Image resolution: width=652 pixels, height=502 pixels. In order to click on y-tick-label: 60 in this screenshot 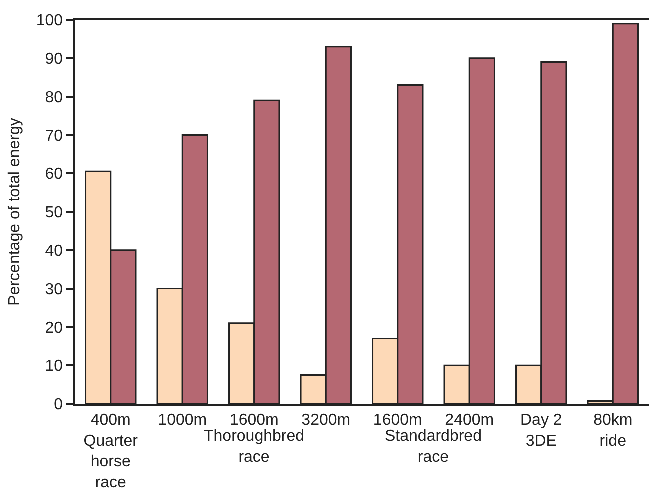, I will do `click(54, 175)`.